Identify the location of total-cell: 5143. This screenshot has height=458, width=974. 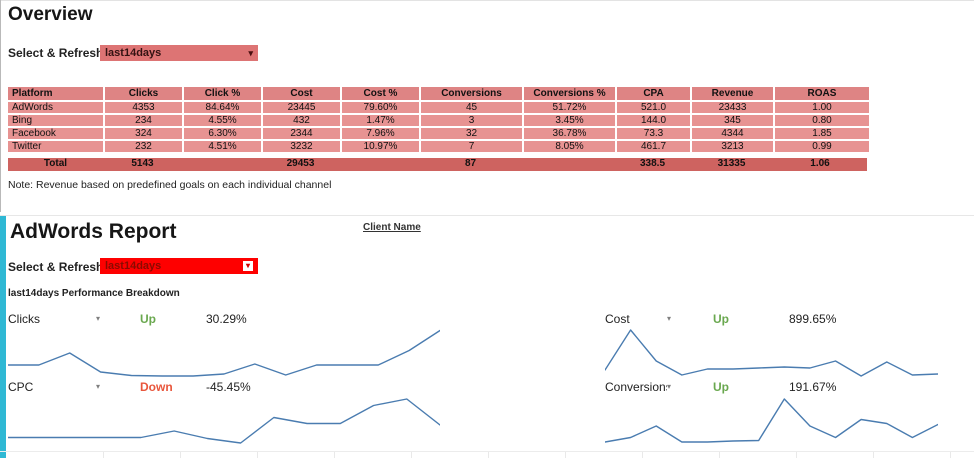
(142, 164).